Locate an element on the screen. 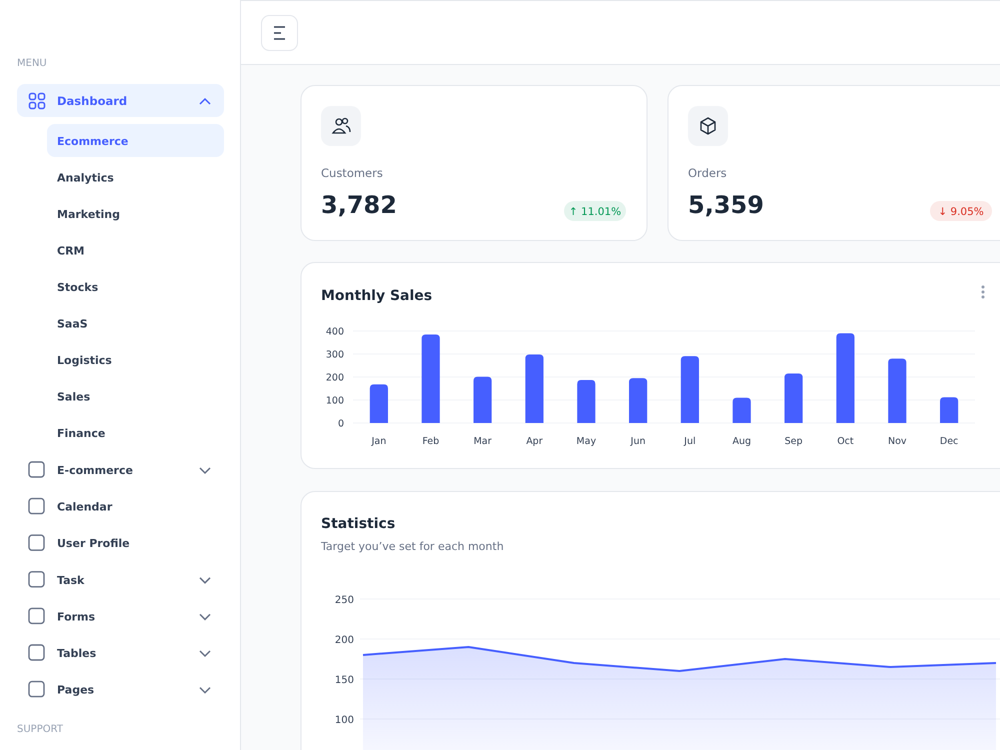  text: 5,359 is located at coordinates (726, 205).